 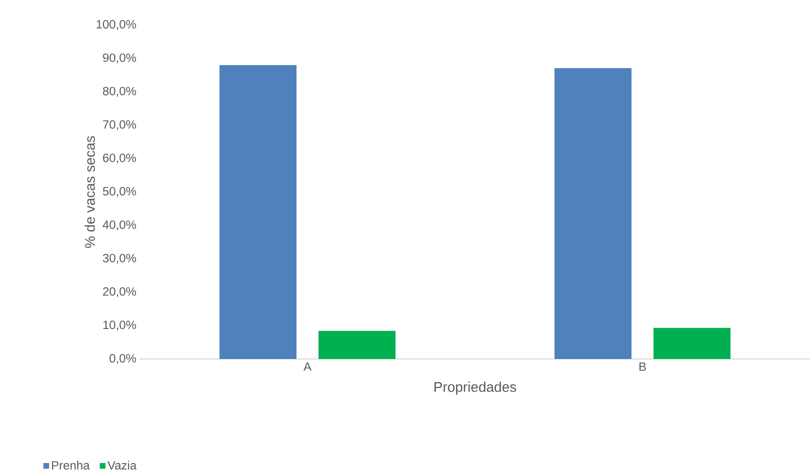 I want to click on y-tick-label: 20,0%, so click(x=119, y=292).